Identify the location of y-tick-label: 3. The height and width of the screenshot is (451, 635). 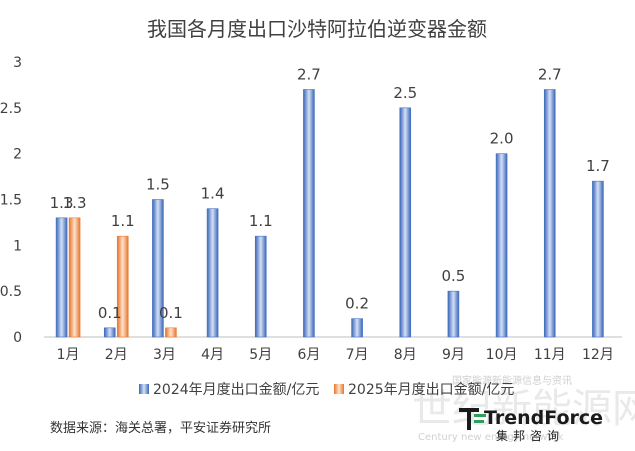
(17, 63).